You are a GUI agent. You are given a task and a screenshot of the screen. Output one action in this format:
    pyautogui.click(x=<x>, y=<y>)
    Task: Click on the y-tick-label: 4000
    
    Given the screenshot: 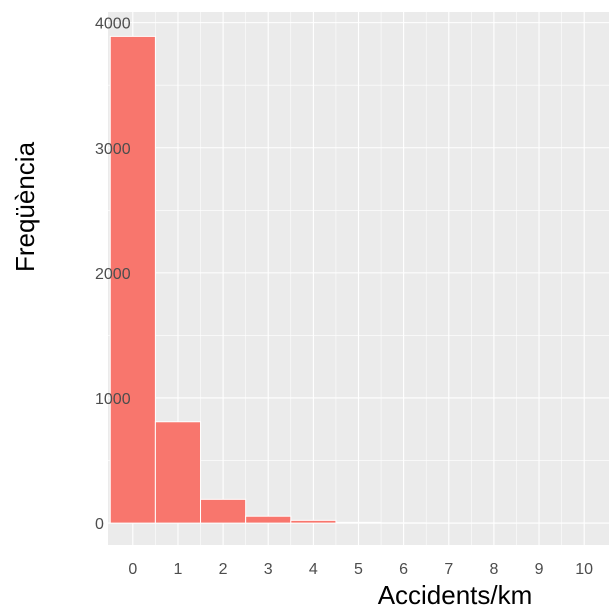 What is the action you would take?
    pyautogui.click(x=113, y=24)
    